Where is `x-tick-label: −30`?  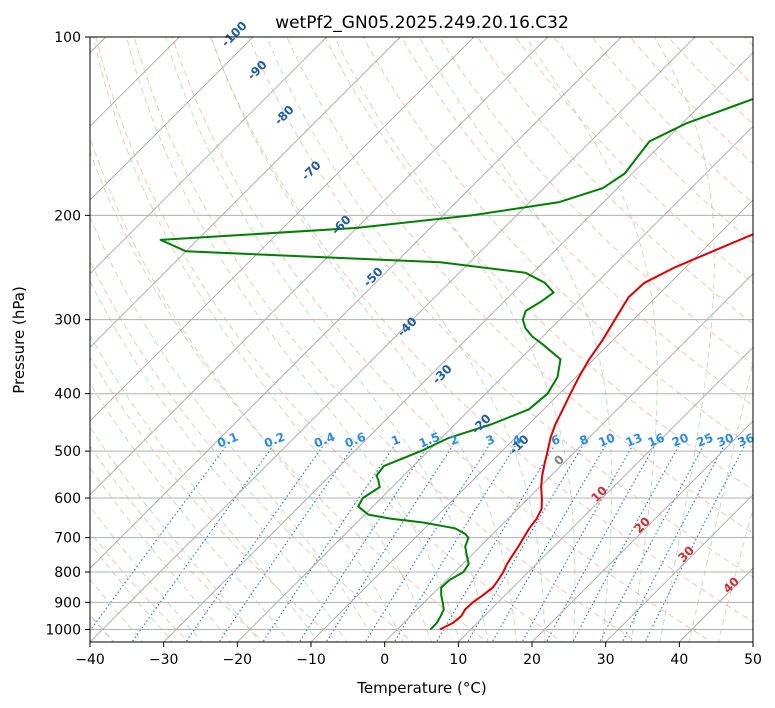
x-tick-label: −30 is located at coordinates (164, 660).